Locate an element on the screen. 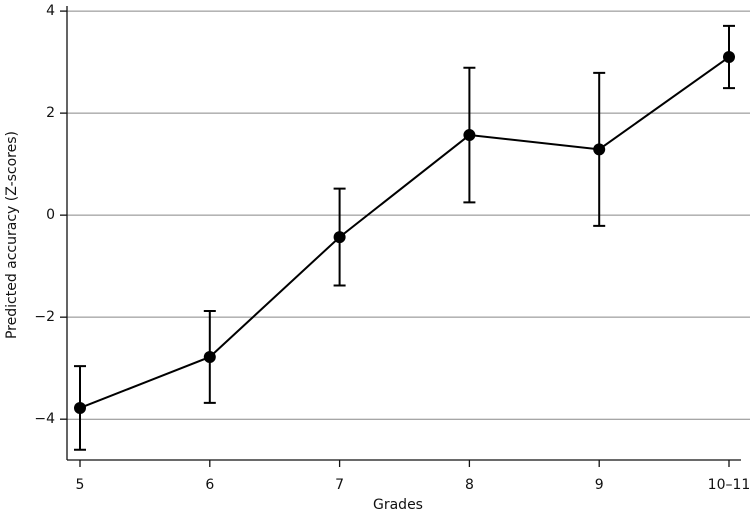 The height and width of the screenshot is (513, 750). x-tick-label: 7 is located at coordinates (339, 485).